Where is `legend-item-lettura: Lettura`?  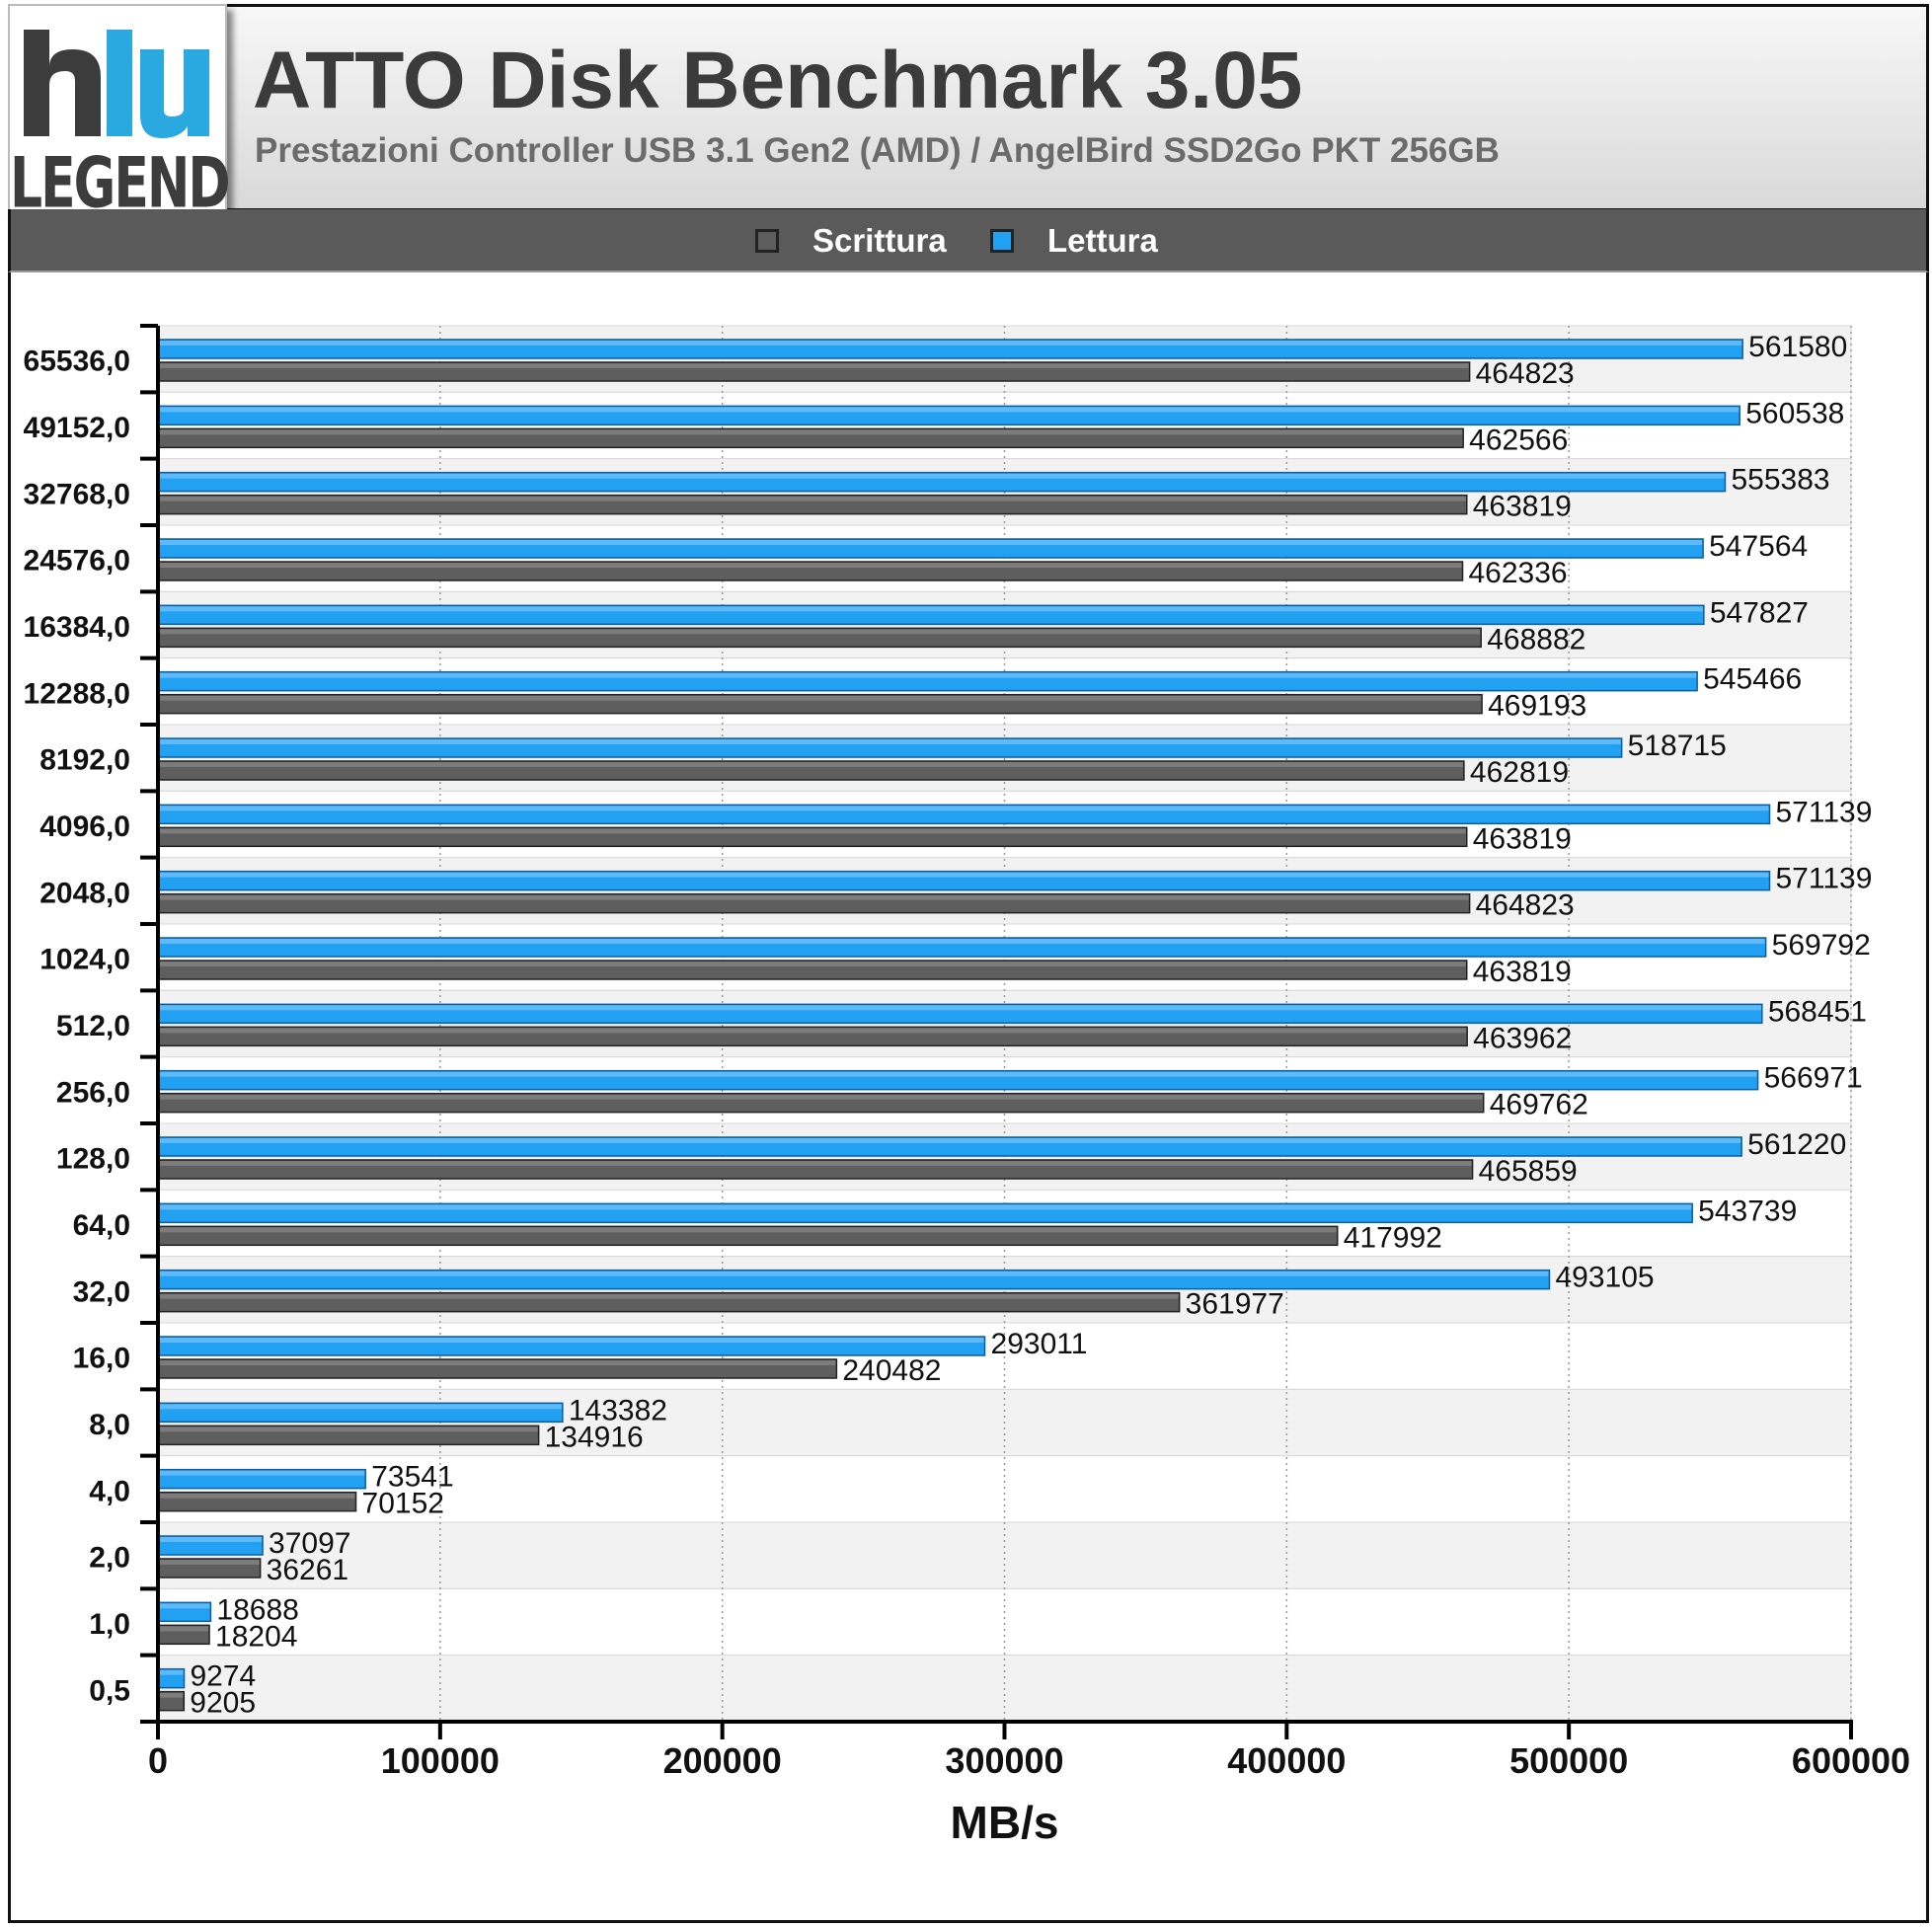
legend-item-lettura: Lettura is located at coordinates (1074, 241).